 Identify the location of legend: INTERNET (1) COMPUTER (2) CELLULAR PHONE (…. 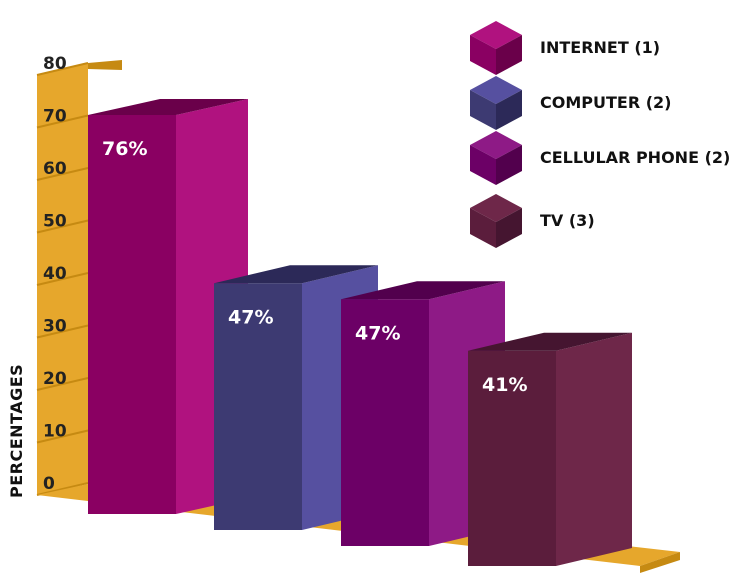
(600, 134).